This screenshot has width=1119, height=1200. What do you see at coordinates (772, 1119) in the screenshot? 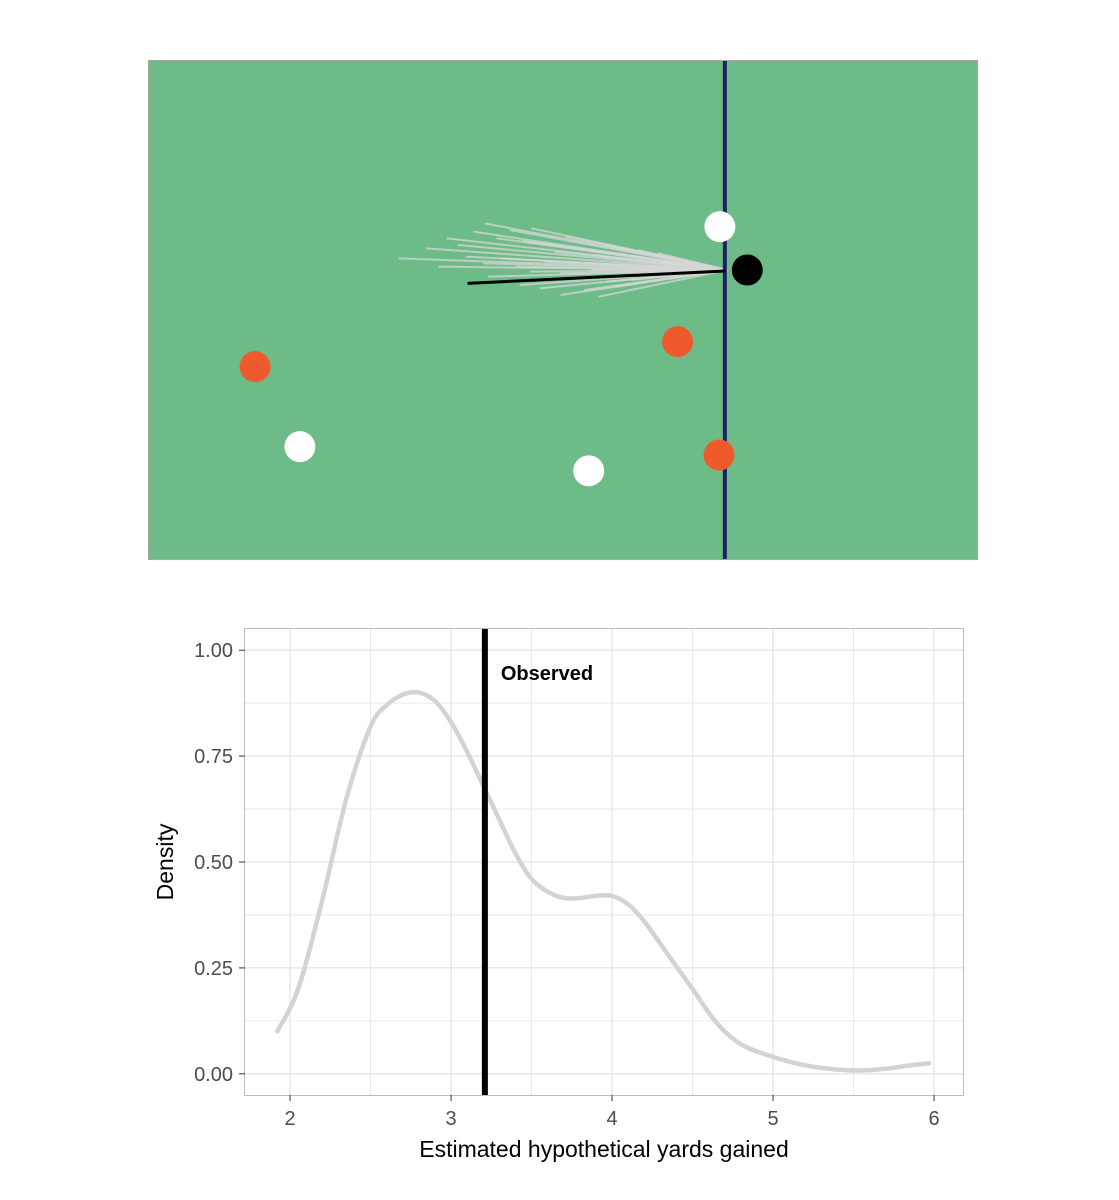
I see `x-tick-label: 5` at bounding box center [772, 1119].